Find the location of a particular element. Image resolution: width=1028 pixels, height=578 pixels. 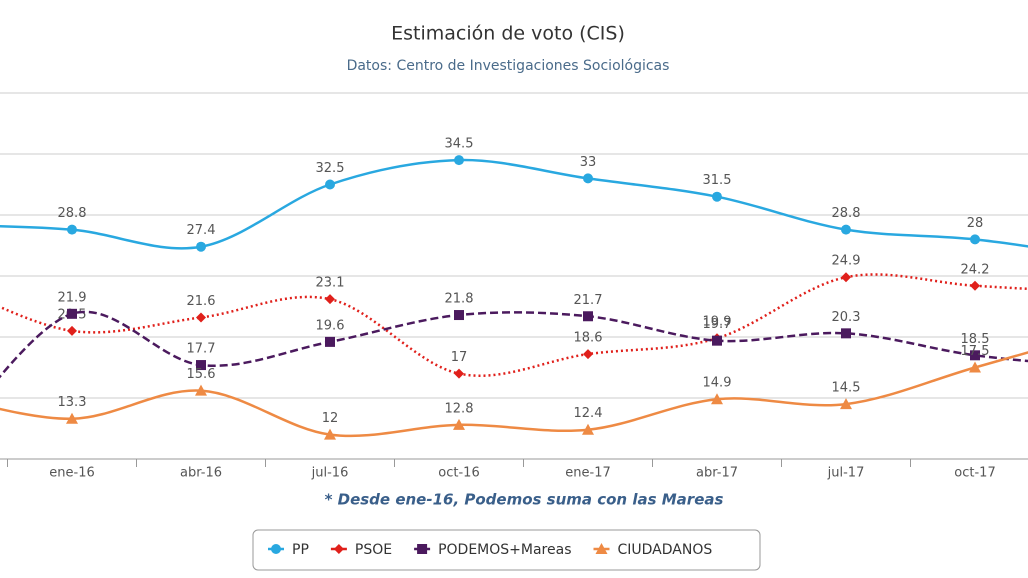

data-label: 23.1 is located at coordinates (330, 283).